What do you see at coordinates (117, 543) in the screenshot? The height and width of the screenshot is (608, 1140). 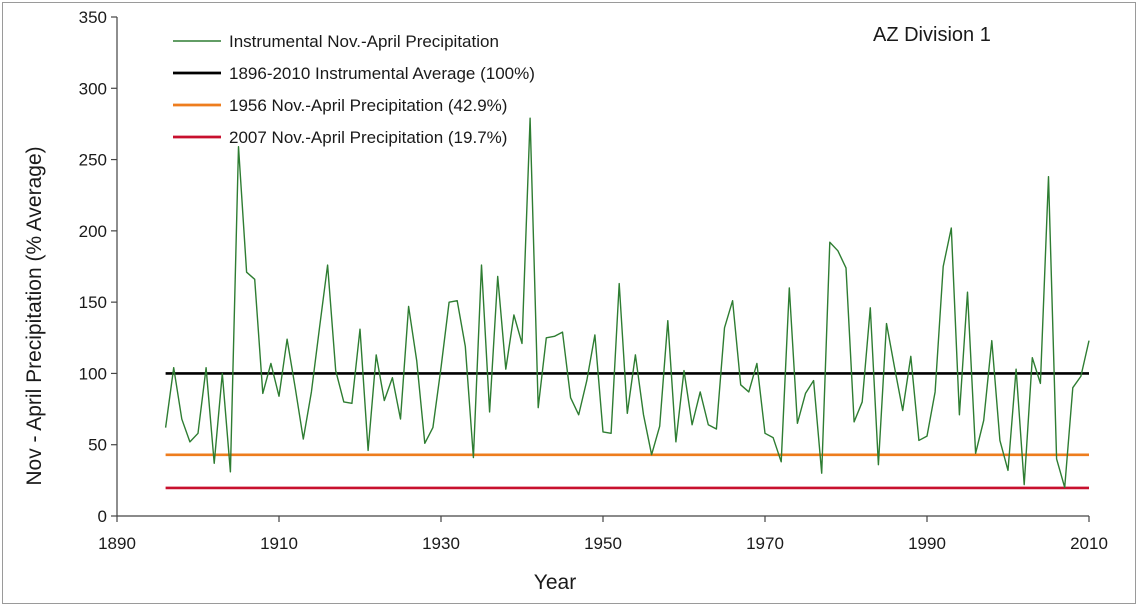 I see `x-tick-label: 1890` at bounding box center [117, 543].